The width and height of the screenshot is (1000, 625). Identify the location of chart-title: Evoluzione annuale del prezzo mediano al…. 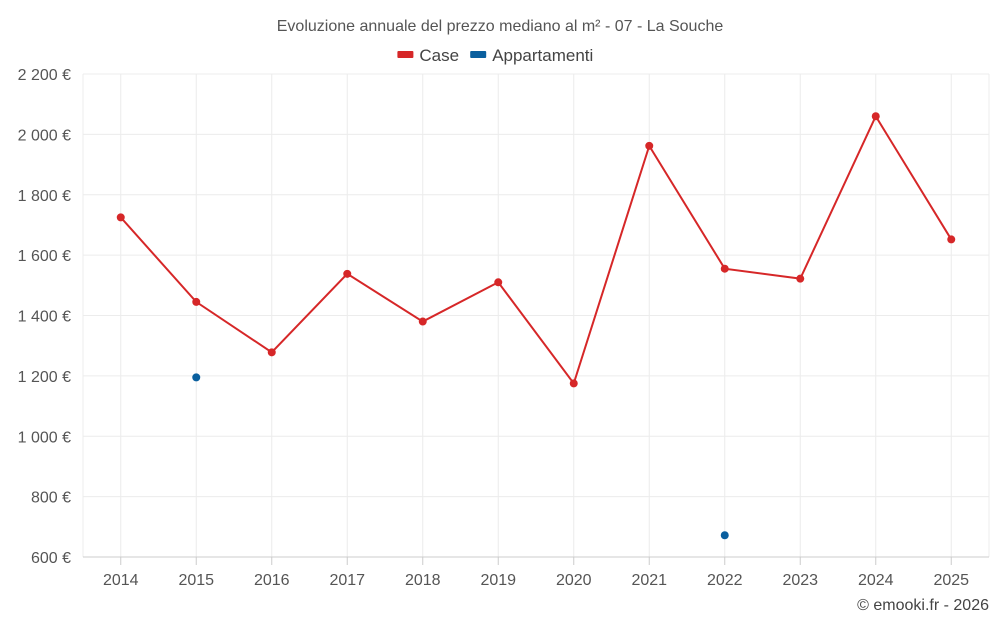
(500, 26).